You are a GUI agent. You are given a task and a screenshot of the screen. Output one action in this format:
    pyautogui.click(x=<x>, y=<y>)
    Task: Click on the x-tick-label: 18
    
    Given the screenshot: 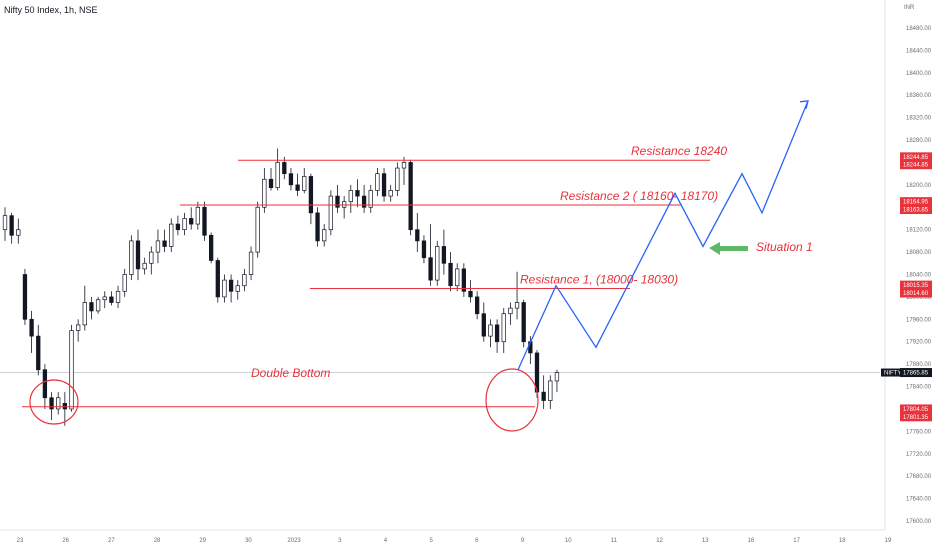 What is the action you would take?
    pyautogui.click(x=842, y=541)
    